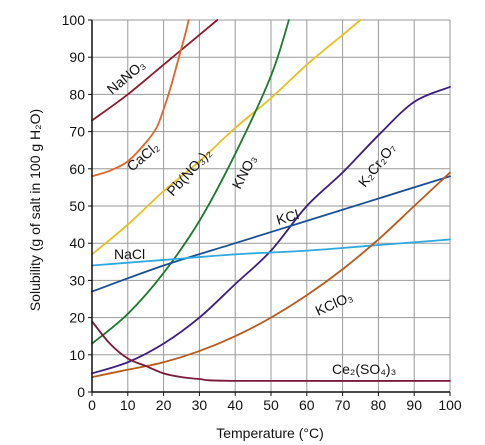 The width and height of the screenshot is (485, 445). What do you see at coordinates (414, 405) in the screenshot?
I see `x-tick-label: 90` at bounding box center [414, 405].